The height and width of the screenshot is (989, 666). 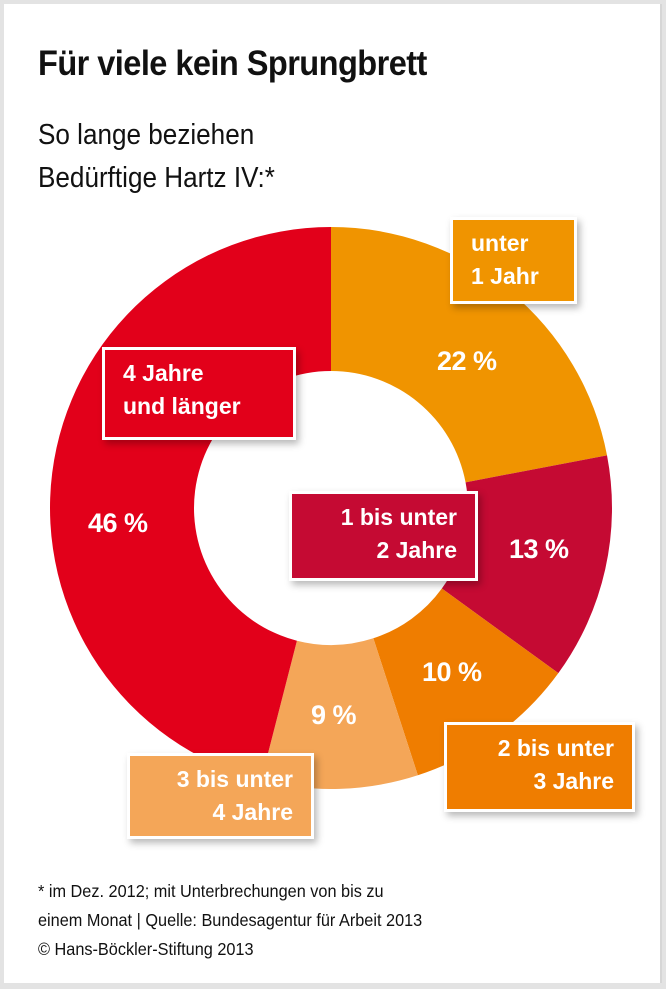 What do you see at coordinates (573, 781) in the screenshot?
I see `label-line: 3 Jahre` at bounding box center [573, 781].